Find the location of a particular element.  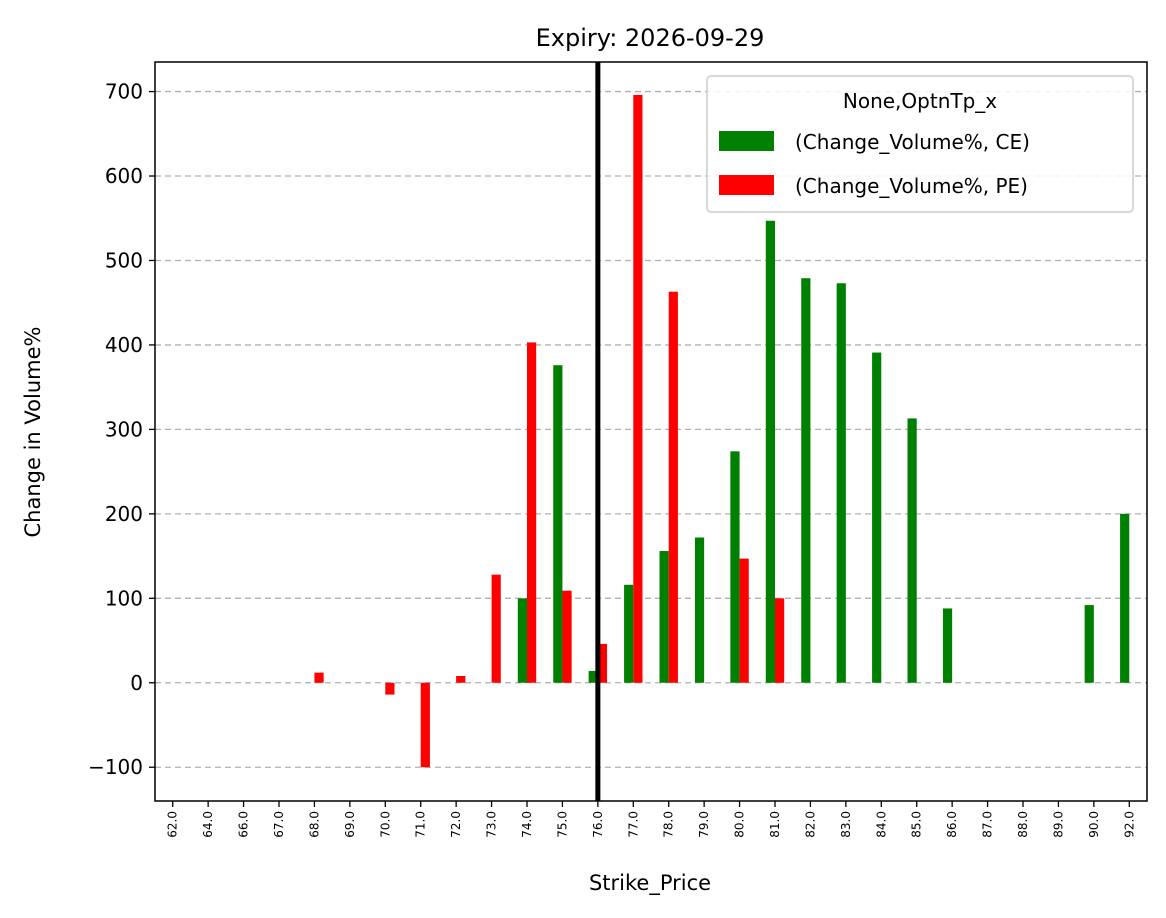

y-tick-label: 100 is located at coordinates (124, 598).